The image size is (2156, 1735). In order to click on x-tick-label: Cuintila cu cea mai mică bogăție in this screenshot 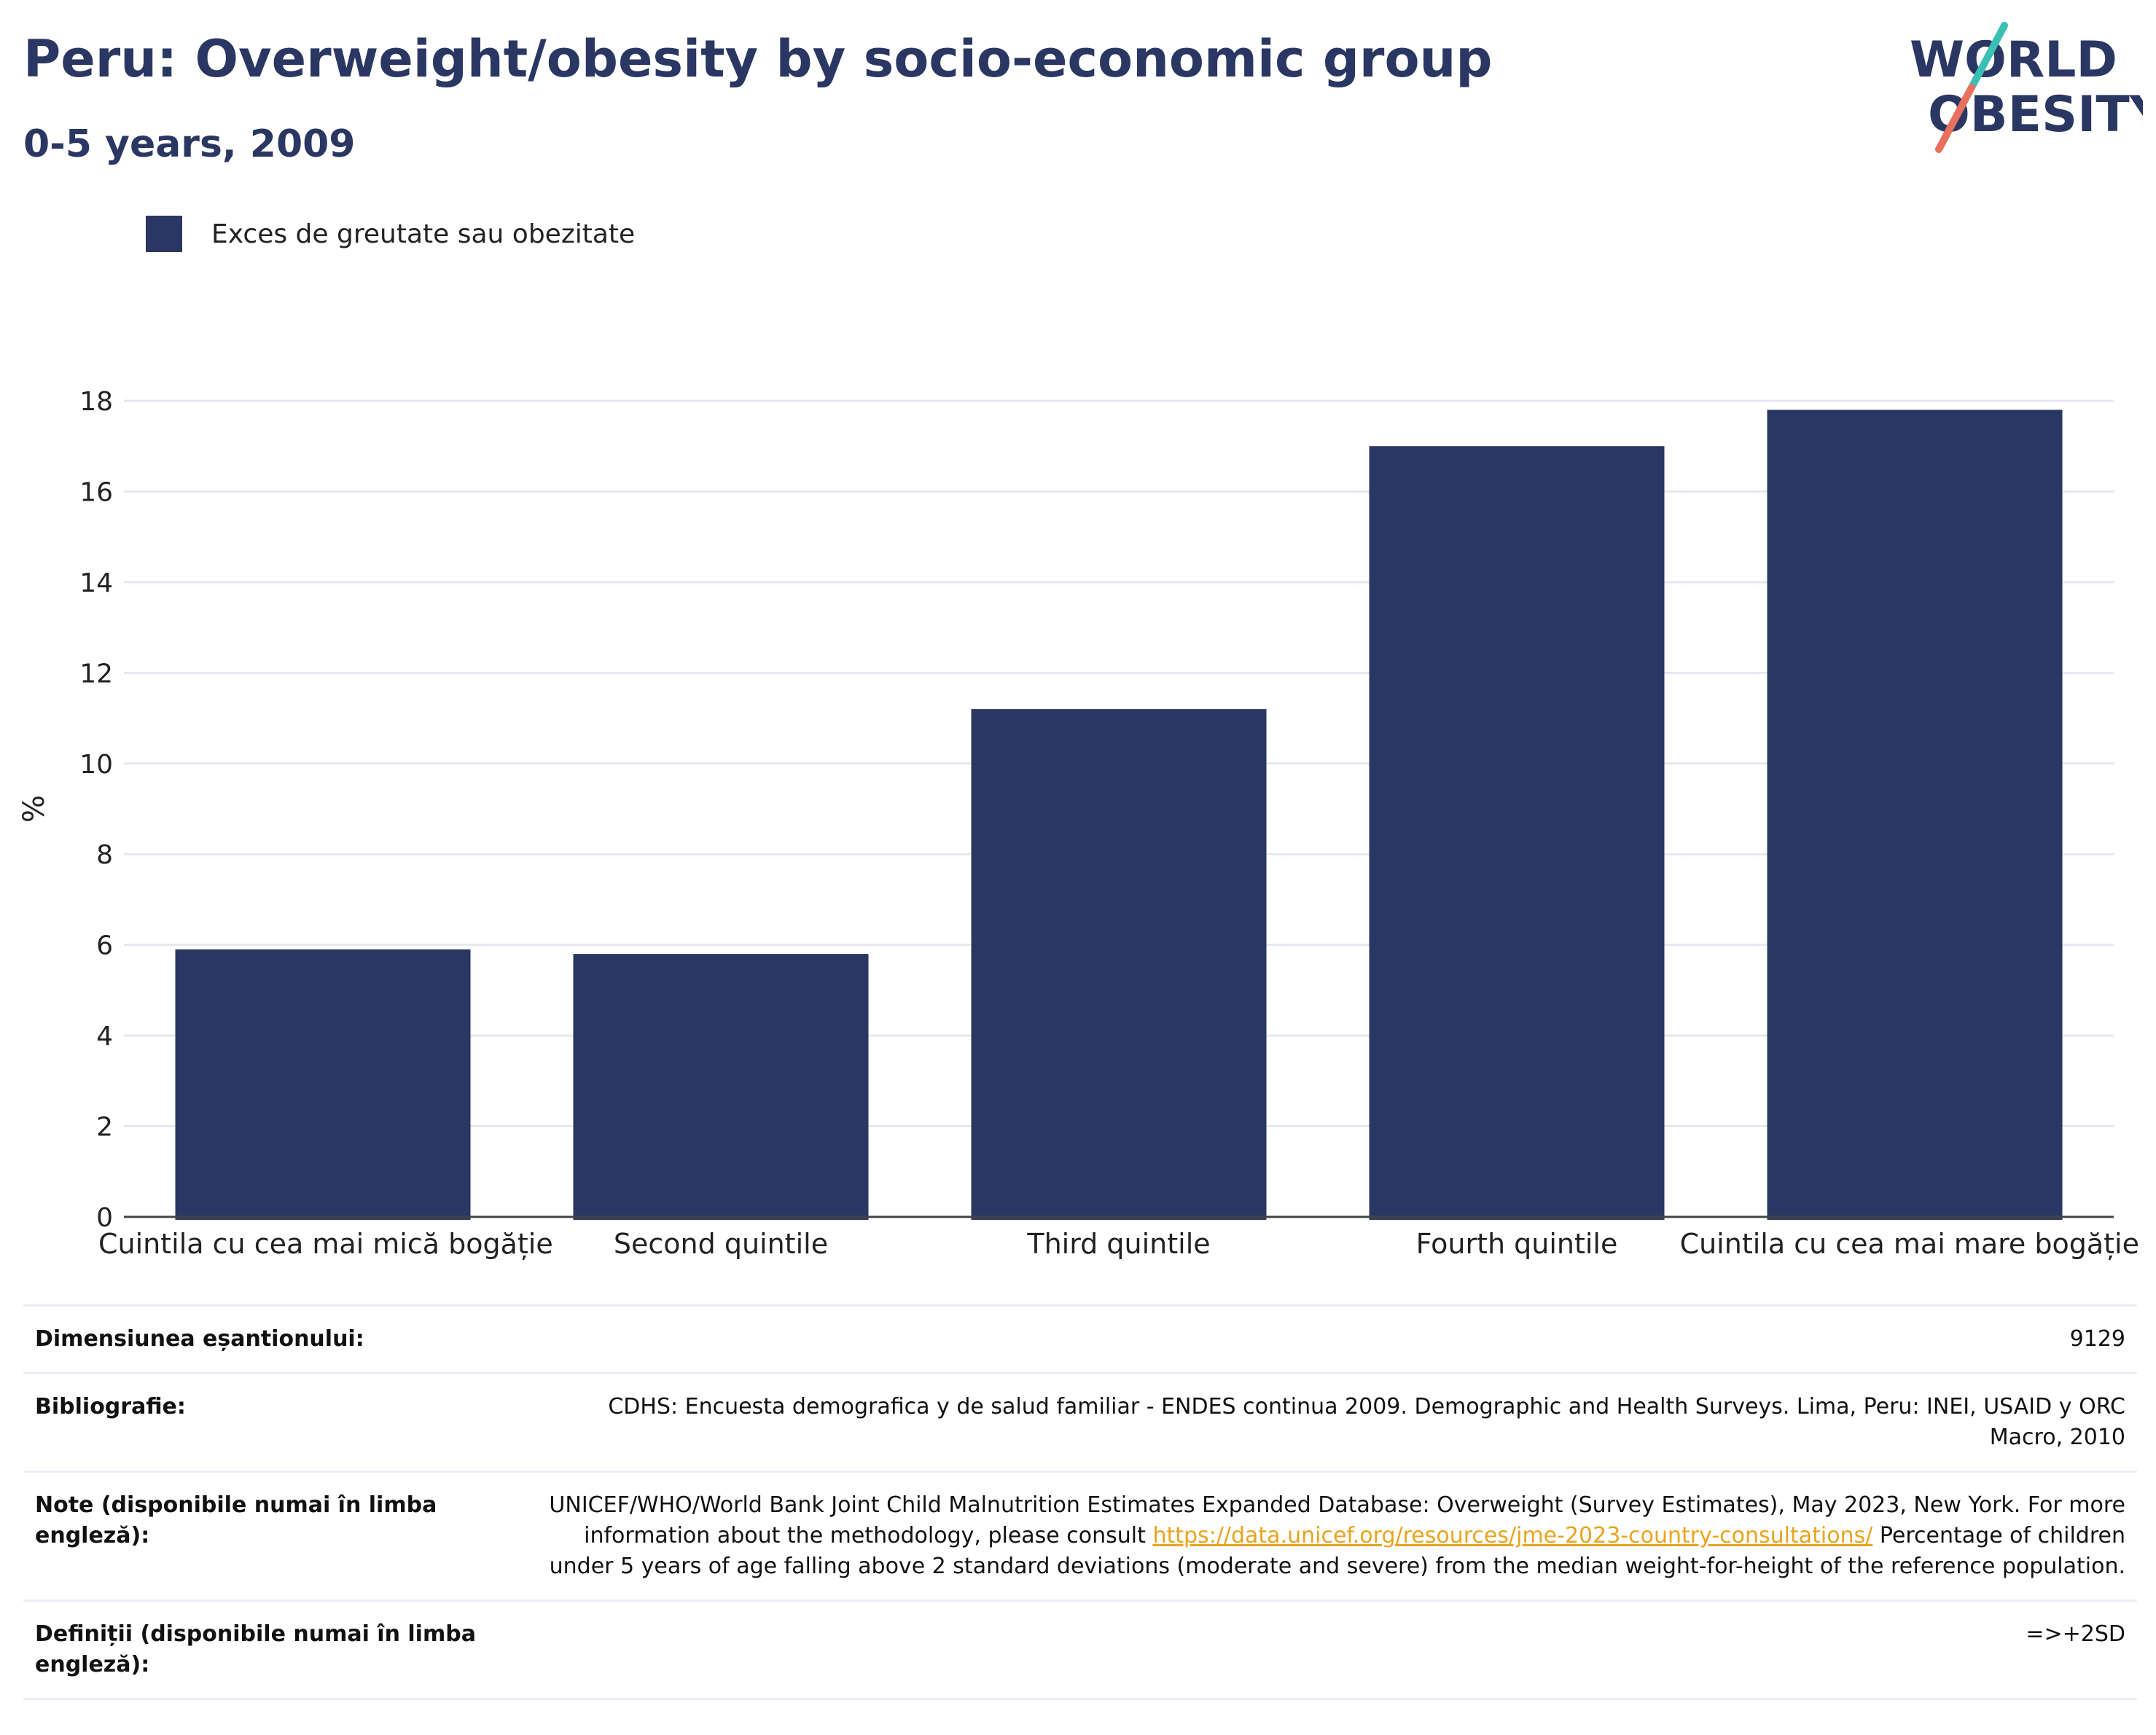, I will do `click(325, 1244)`.